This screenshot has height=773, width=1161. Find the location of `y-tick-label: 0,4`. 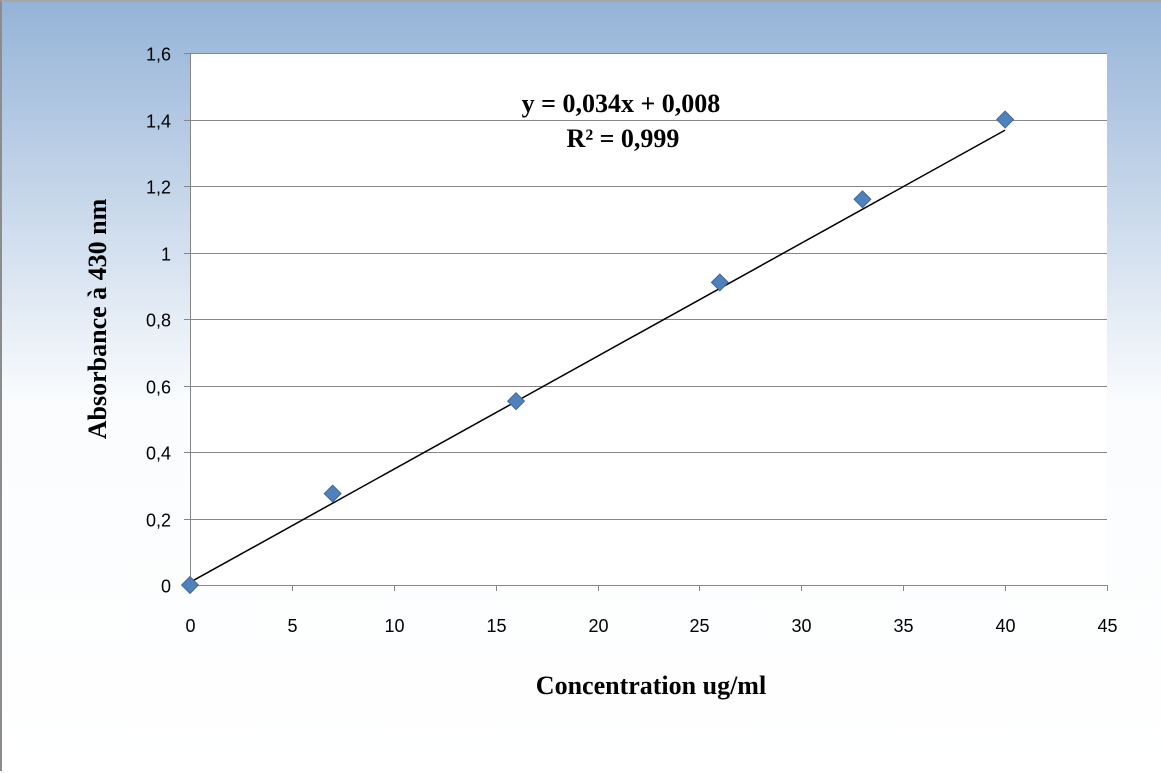

y-tick-label: 0,4 is located at coordinates (158, 454).